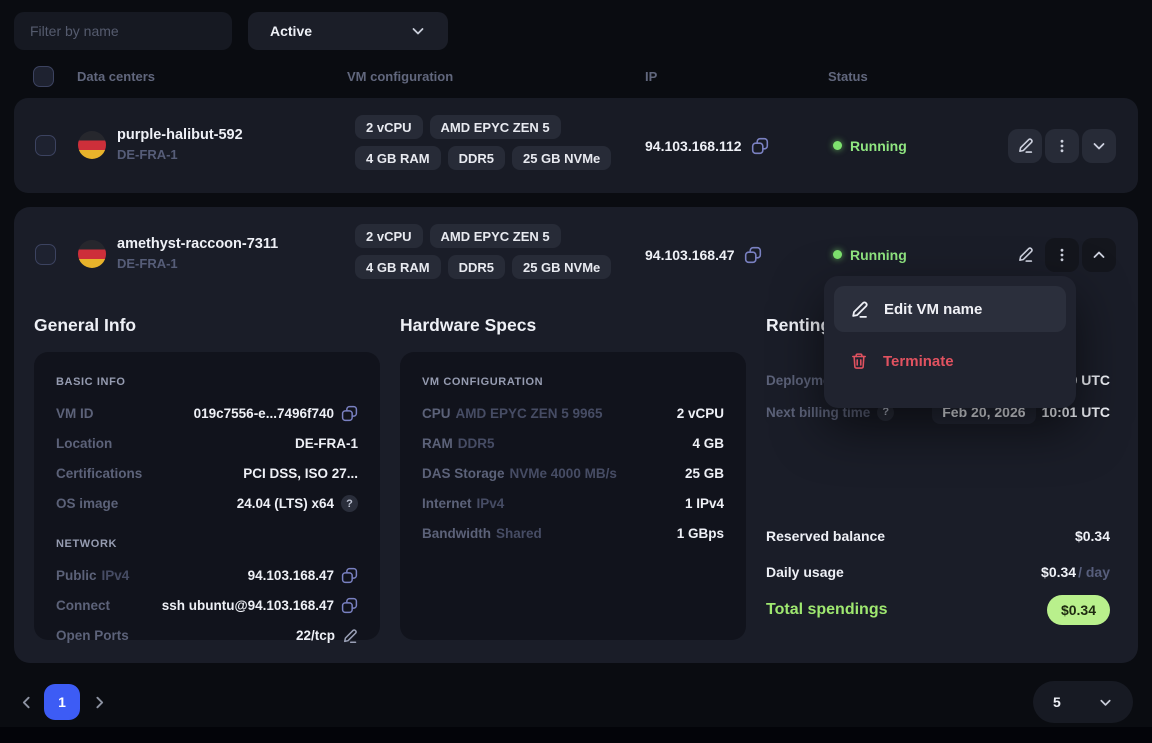  I want to click on collapse-row-button, so click(1099, 254).